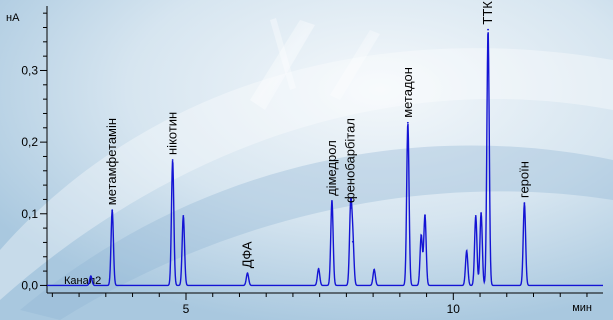 The image size is (613, 320). I want to click on y-axis-unit: нА, so click(13, 18).